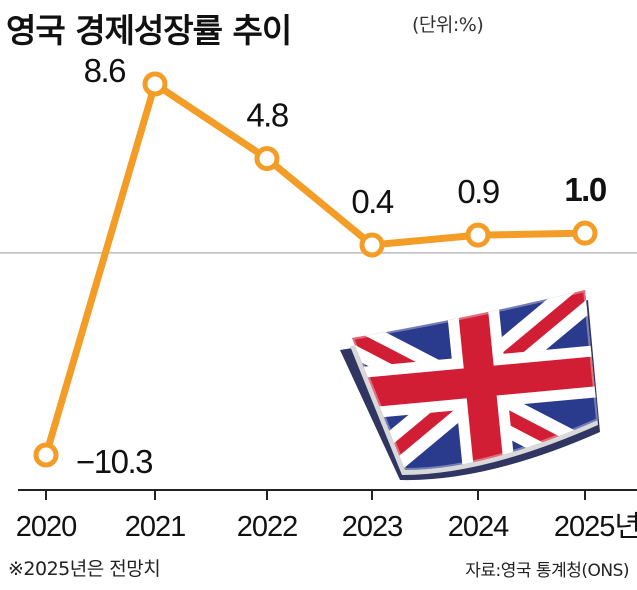 The height and width of the screenshot is (590, 637). Describe the element at coordinates (478, 191) in the screenshot. I see `data-label: 0.9` at that location.